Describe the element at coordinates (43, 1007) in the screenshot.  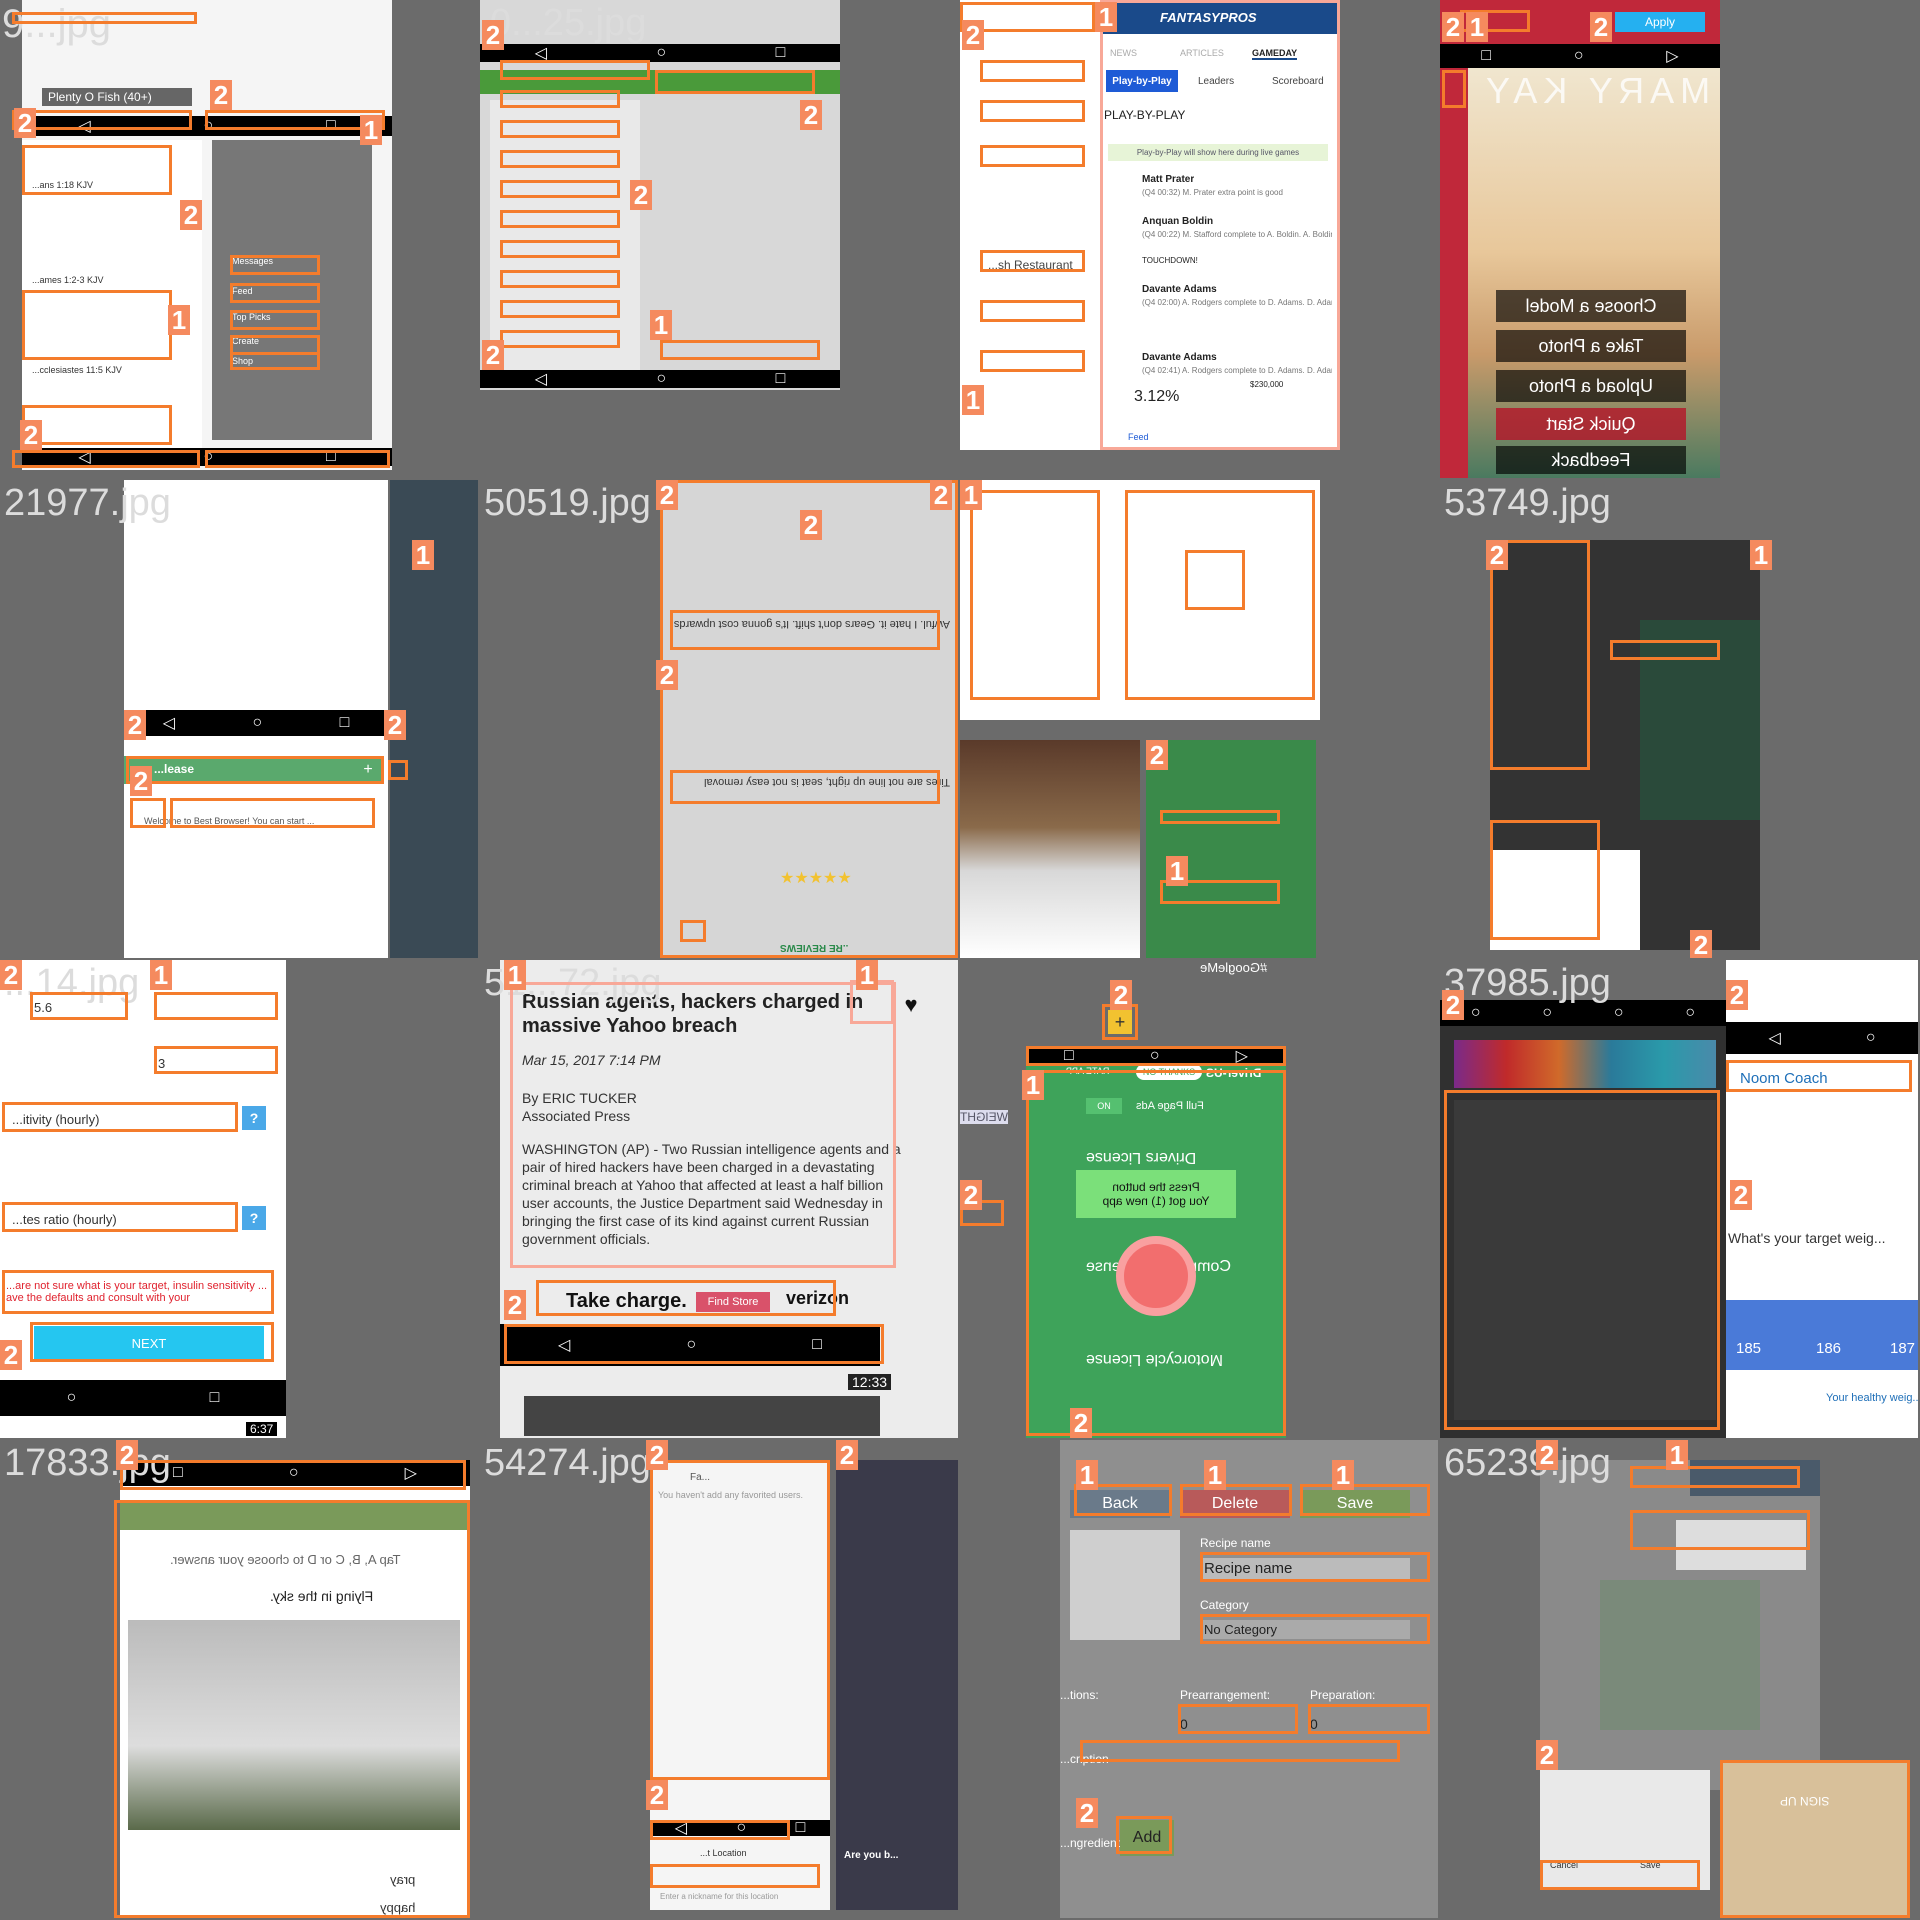
I see `value-field-1: 5.6` at that location.